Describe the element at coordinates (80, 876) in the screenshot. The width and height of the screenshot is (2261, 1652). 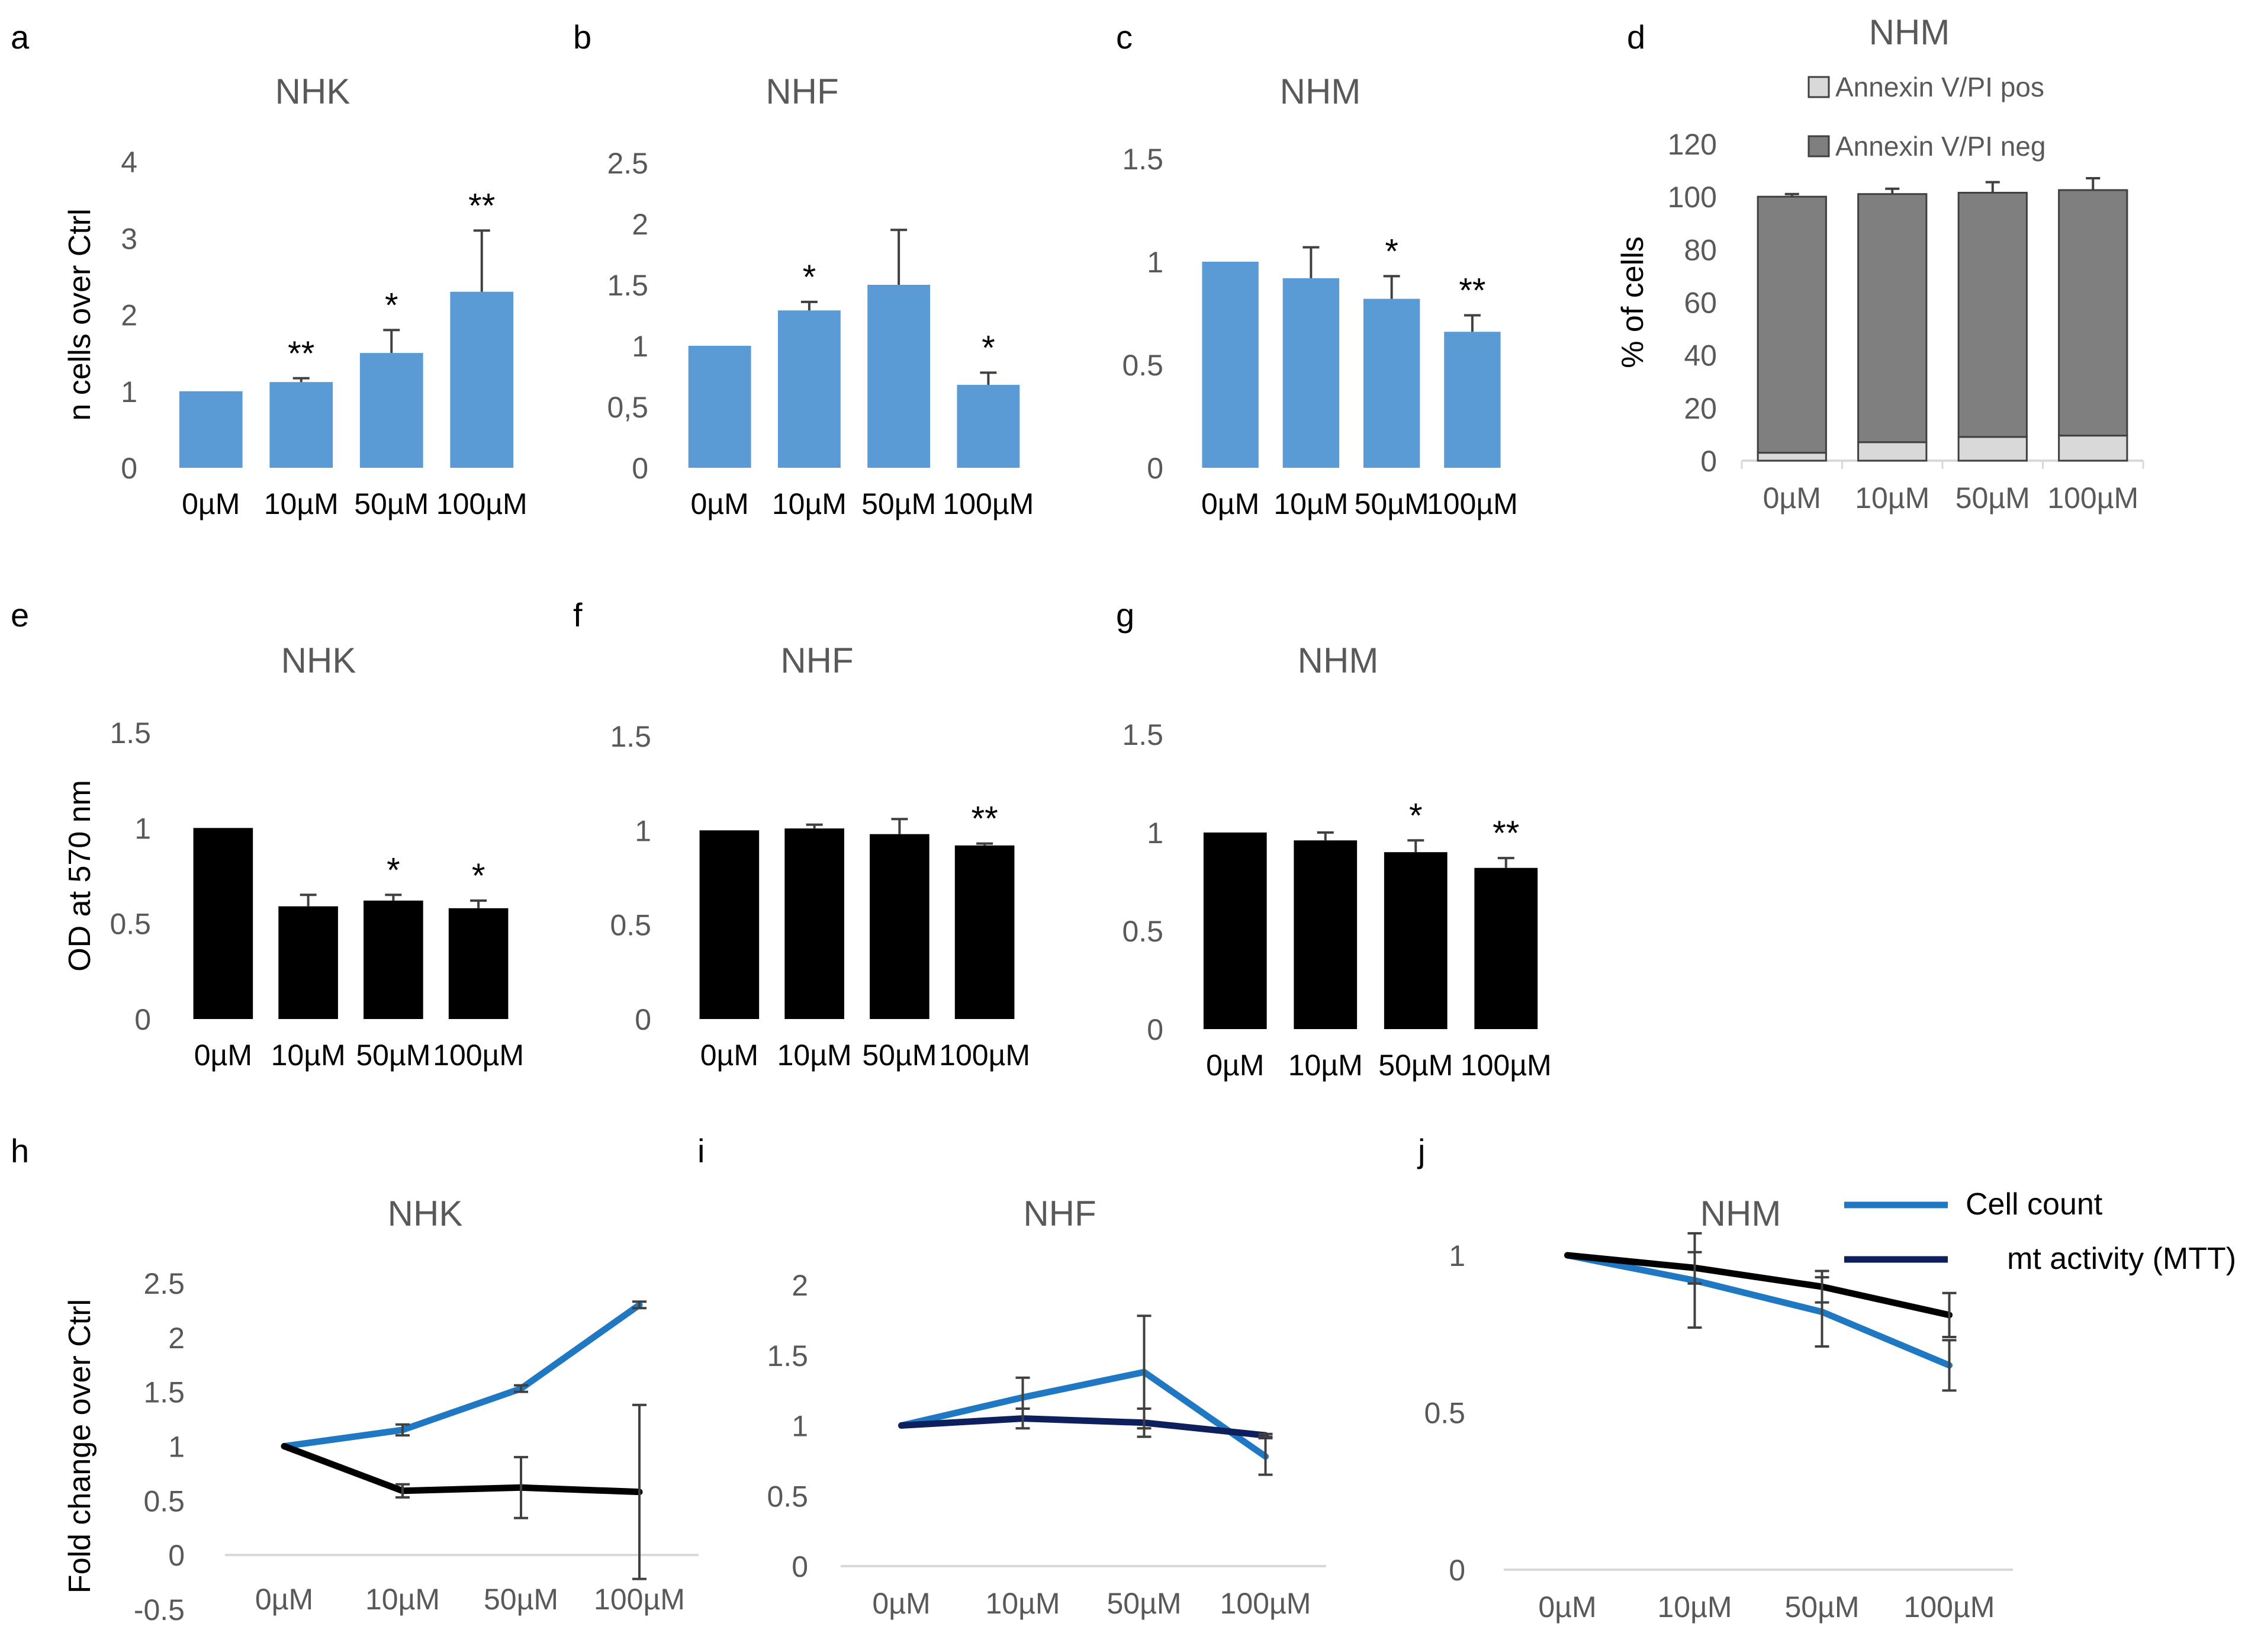
I see `y-axis-label: OD at 570 nm` at that location.